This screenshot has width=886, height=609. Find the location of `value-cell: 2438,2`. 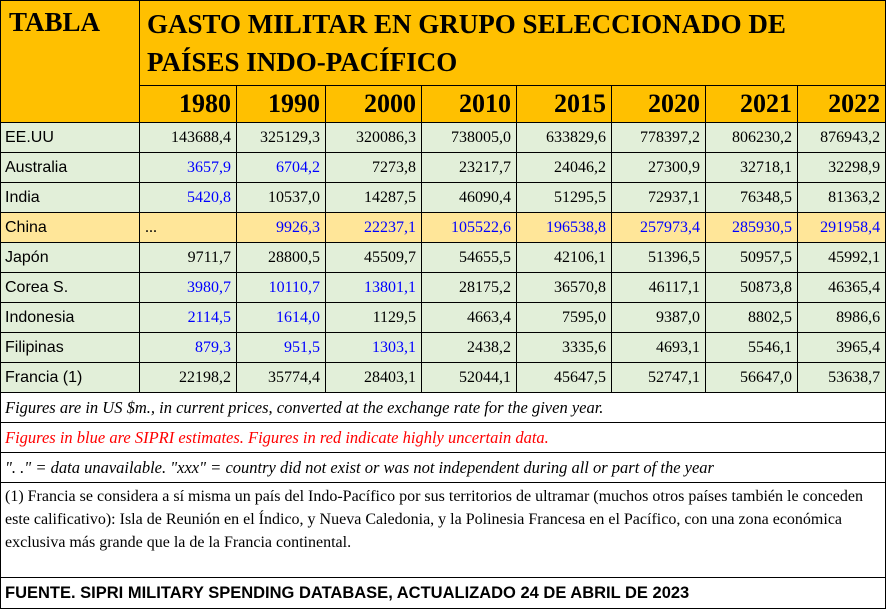

value-cell: 2438,2 is located at coordinates (469, 347).